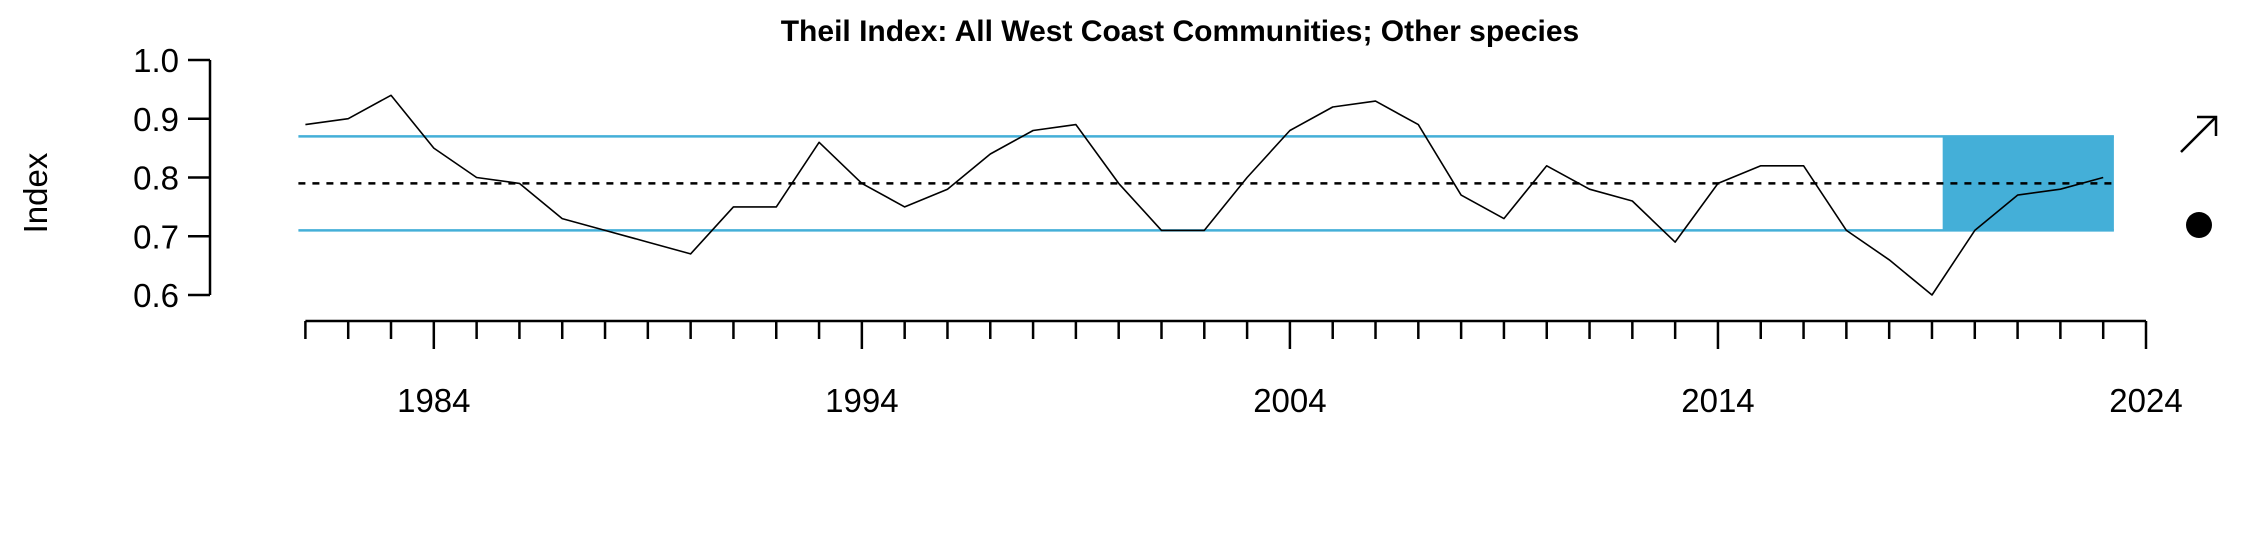 This screenshot has width=2250, height=540. What do you see at coordinates (2199, 225) in the screenshot?
I see `recent-mean-indicator-icon` at bounding box center [2199, 225].